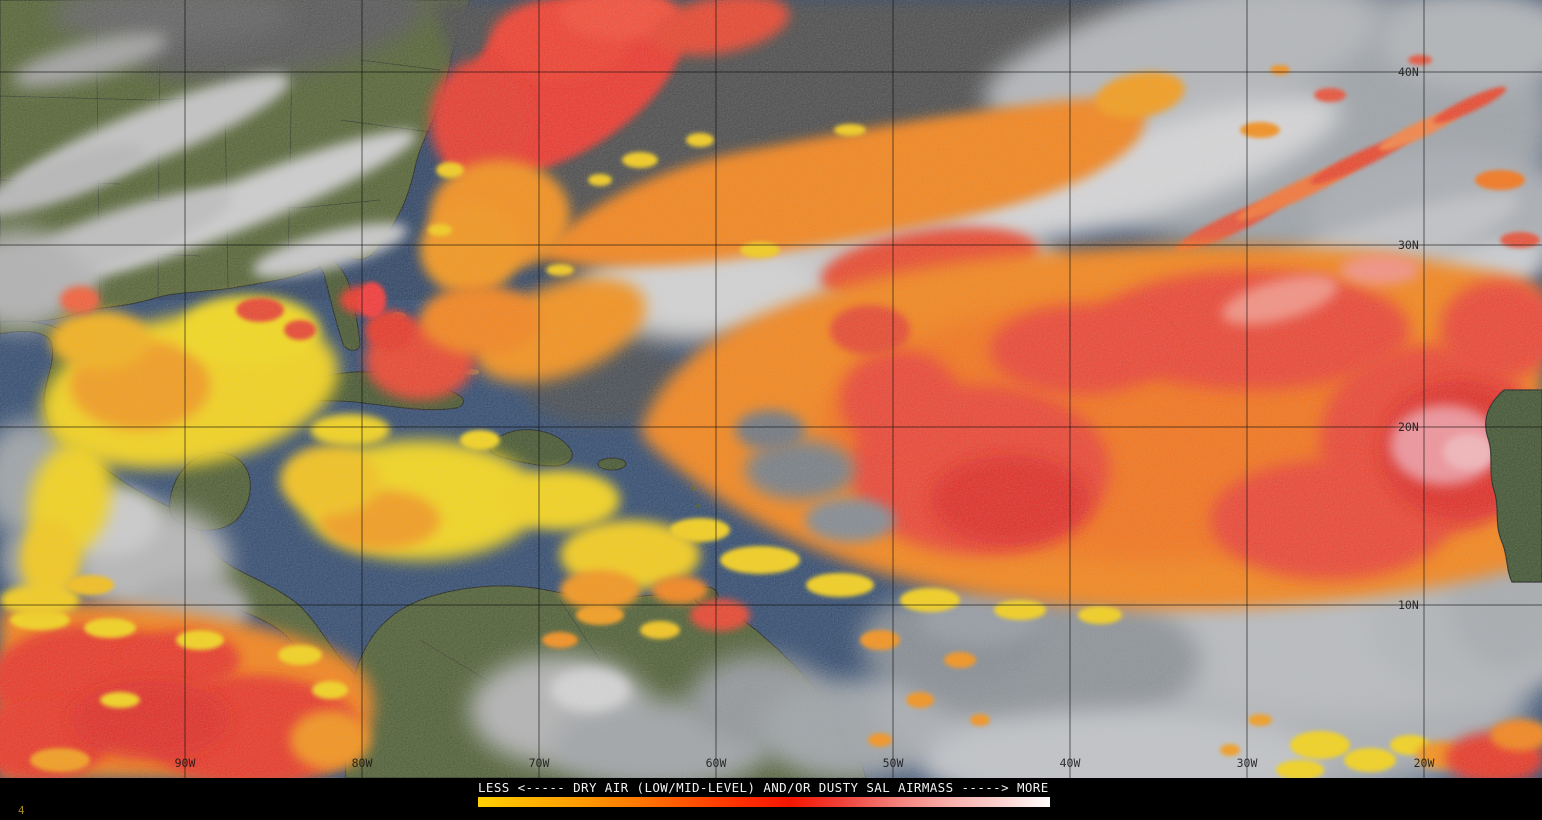 This screenshot has height=820, width=1542. Describe the element at coordinates (1408, 605) in the screenshot. I see `latitude-label: 10N` at that location.